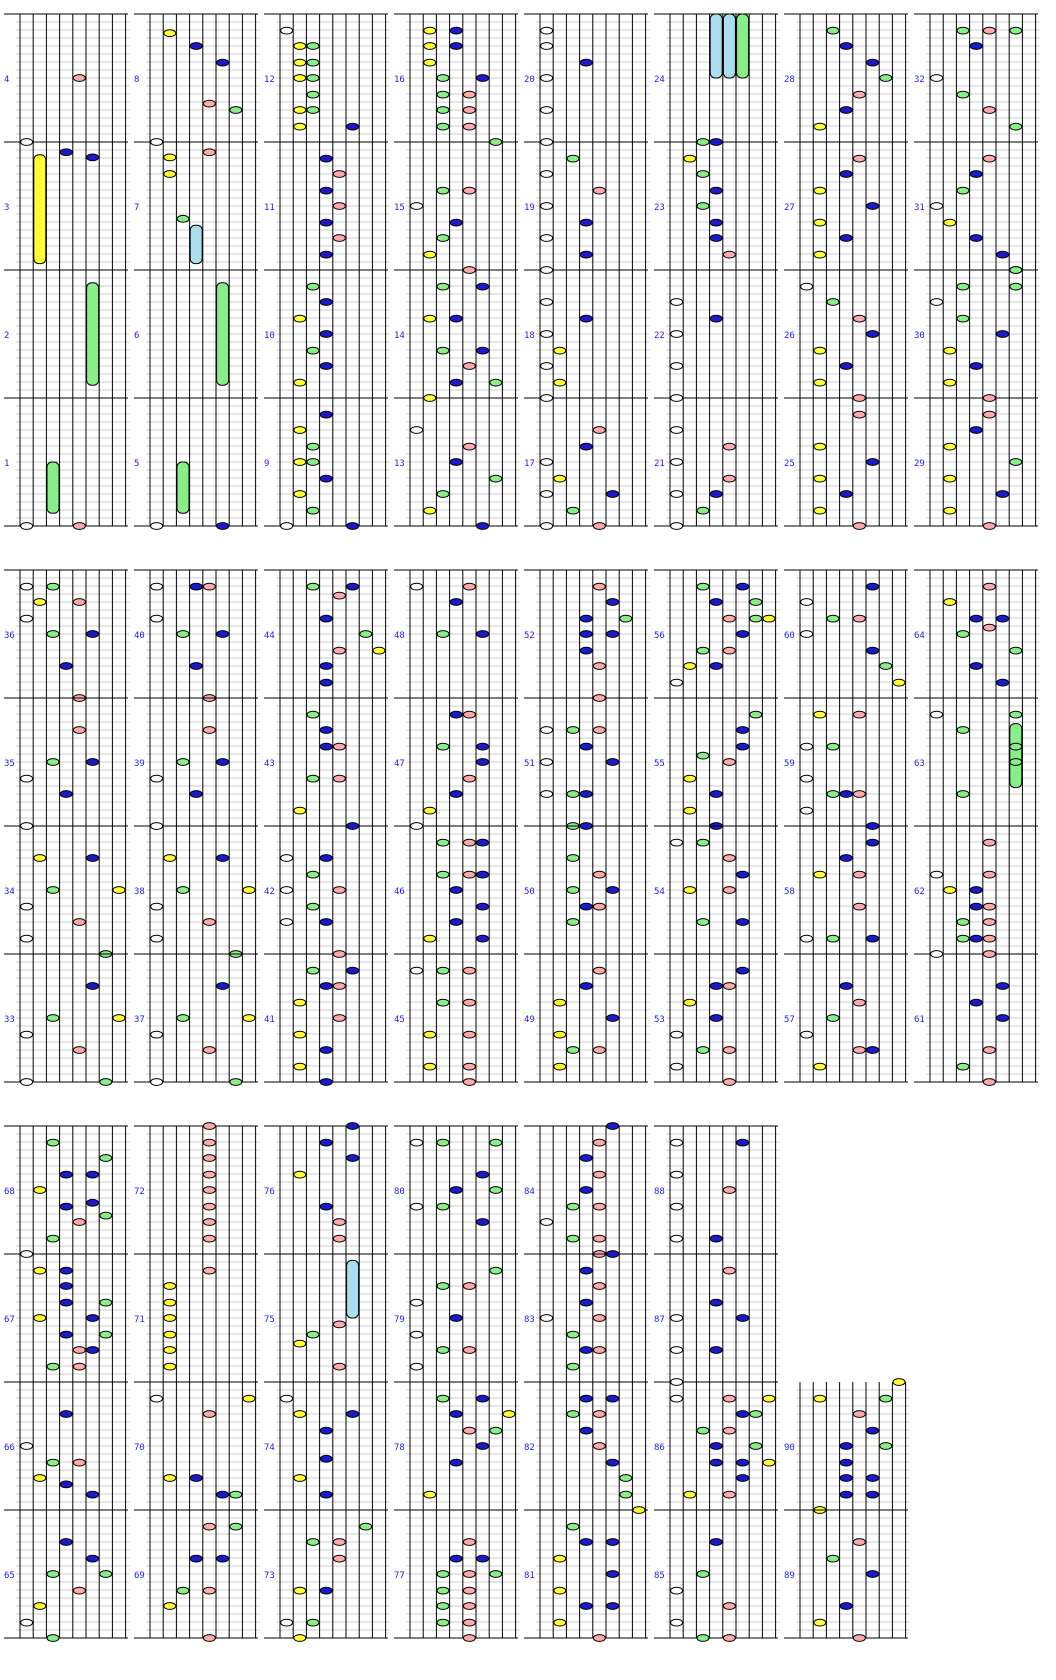  Describe the element at coordinates (399, 208) in the screenshot. I see `measure-number: 15` at that location.